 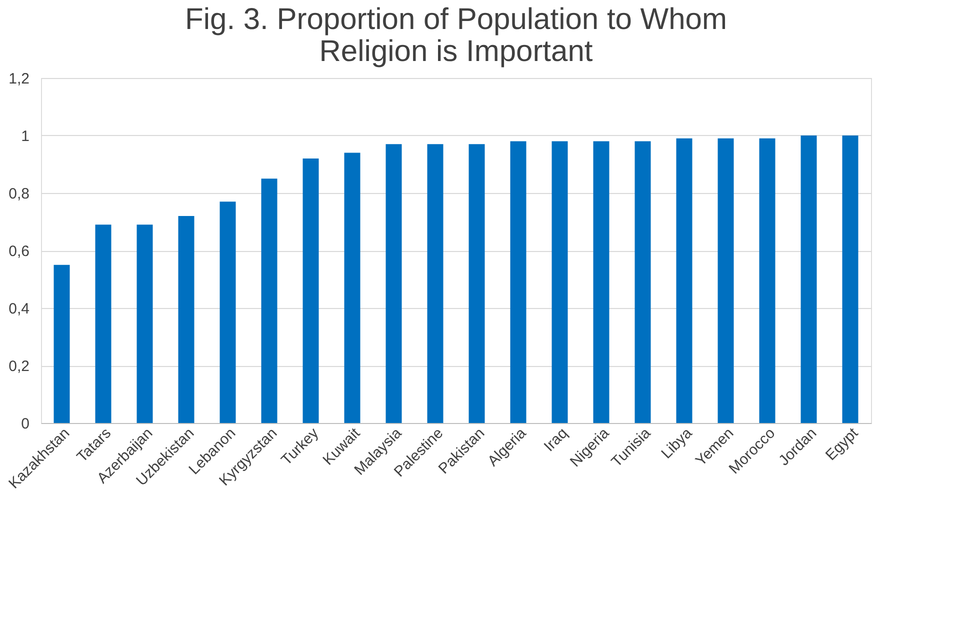 I want to click on y-tick-label: 1,2, so click(x=19, y=79).